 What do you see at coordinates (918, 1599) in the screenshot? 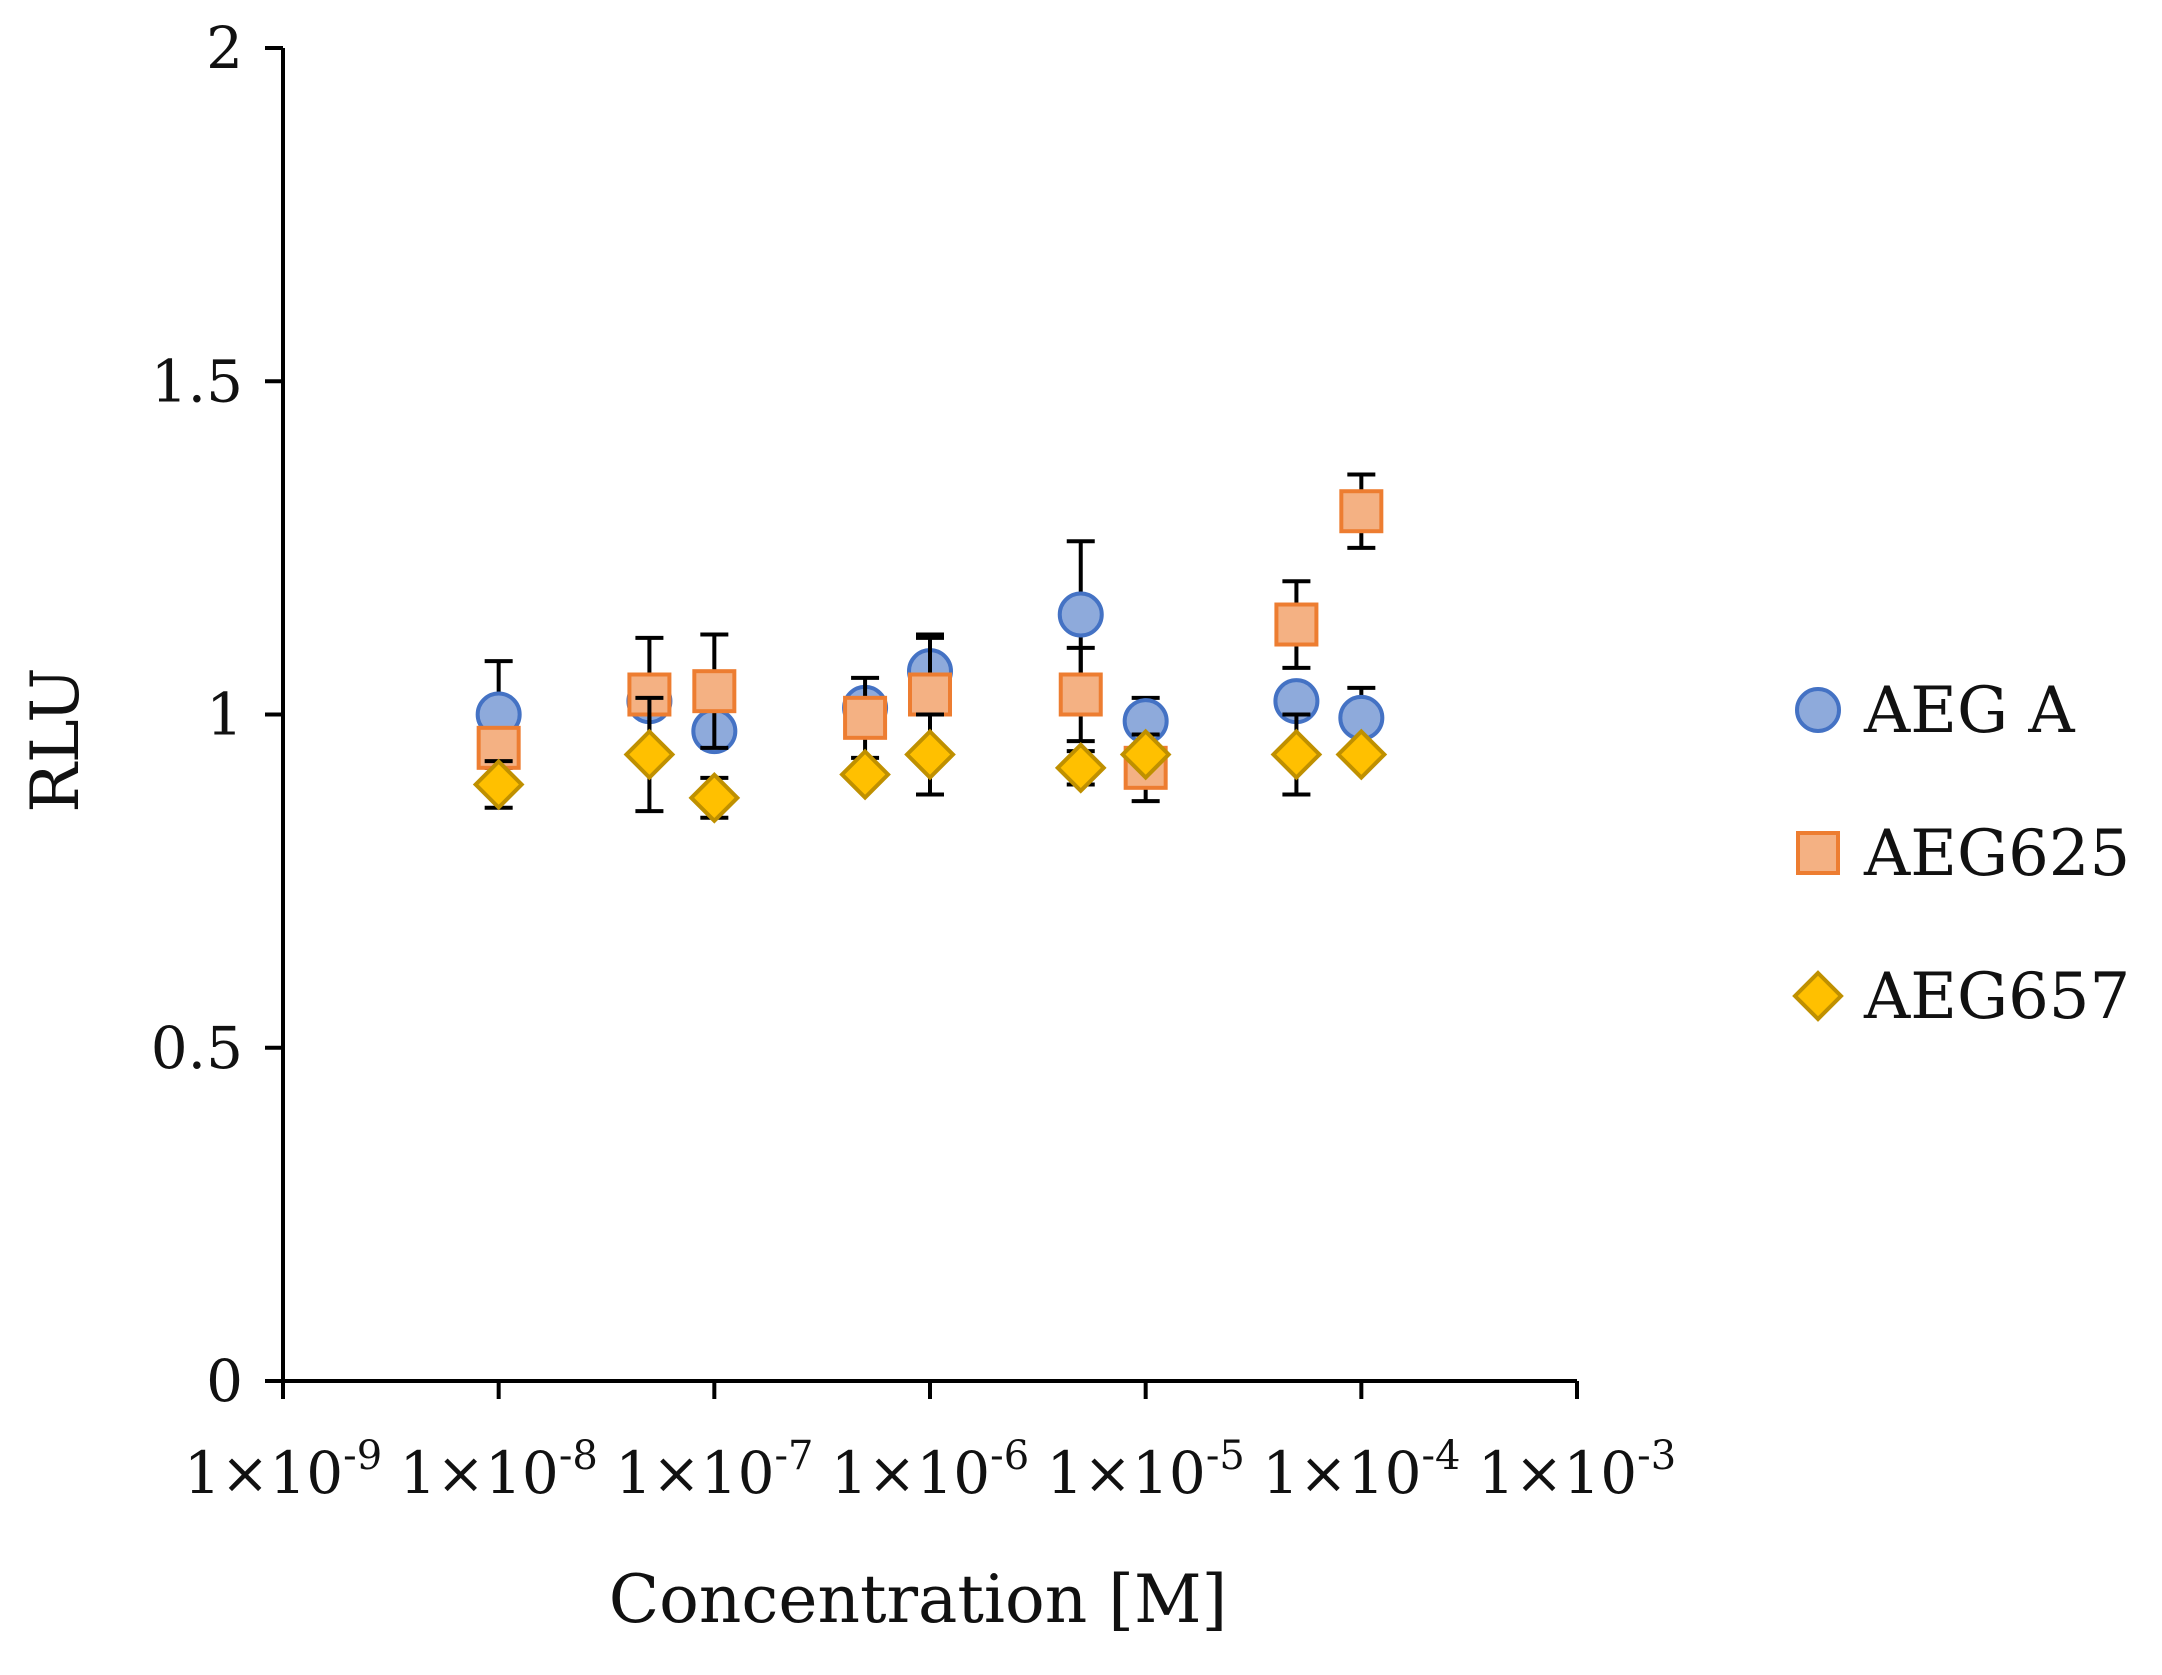
I see `x-axis-title: Concentration [M]` at bounding box center [918, 1599].